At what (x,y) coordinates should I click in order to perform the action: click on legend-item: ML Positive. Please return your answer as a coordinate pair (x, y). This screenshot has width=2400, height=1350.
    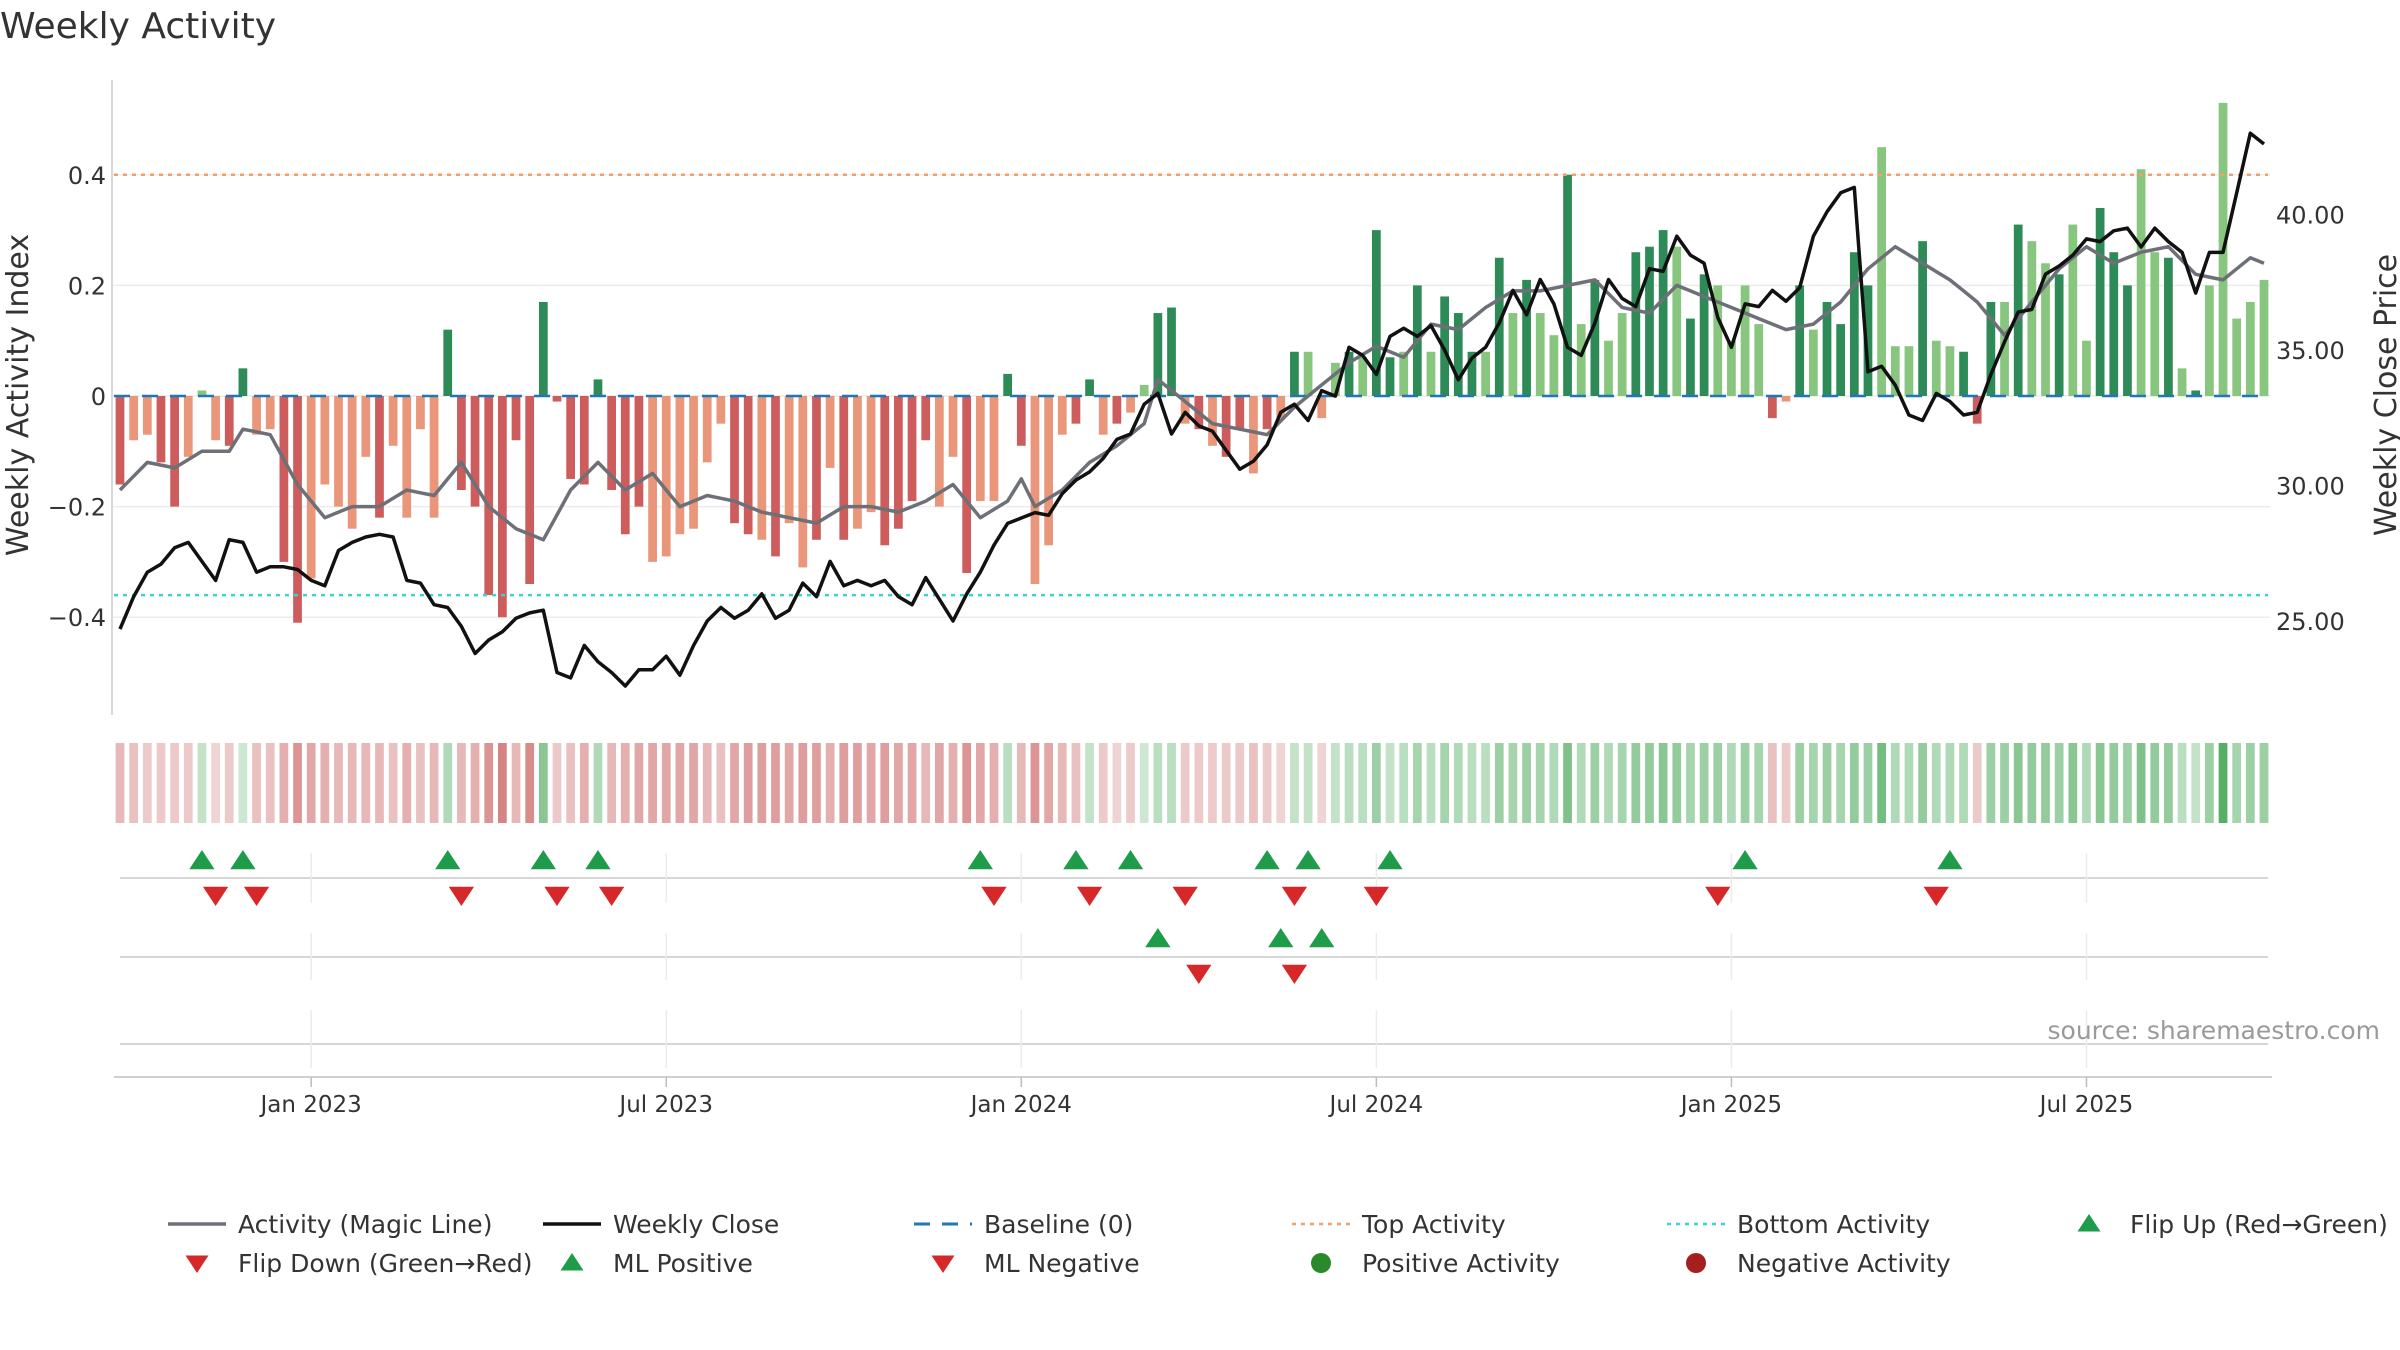
    Looking at the image, I should click on (656, 1263).